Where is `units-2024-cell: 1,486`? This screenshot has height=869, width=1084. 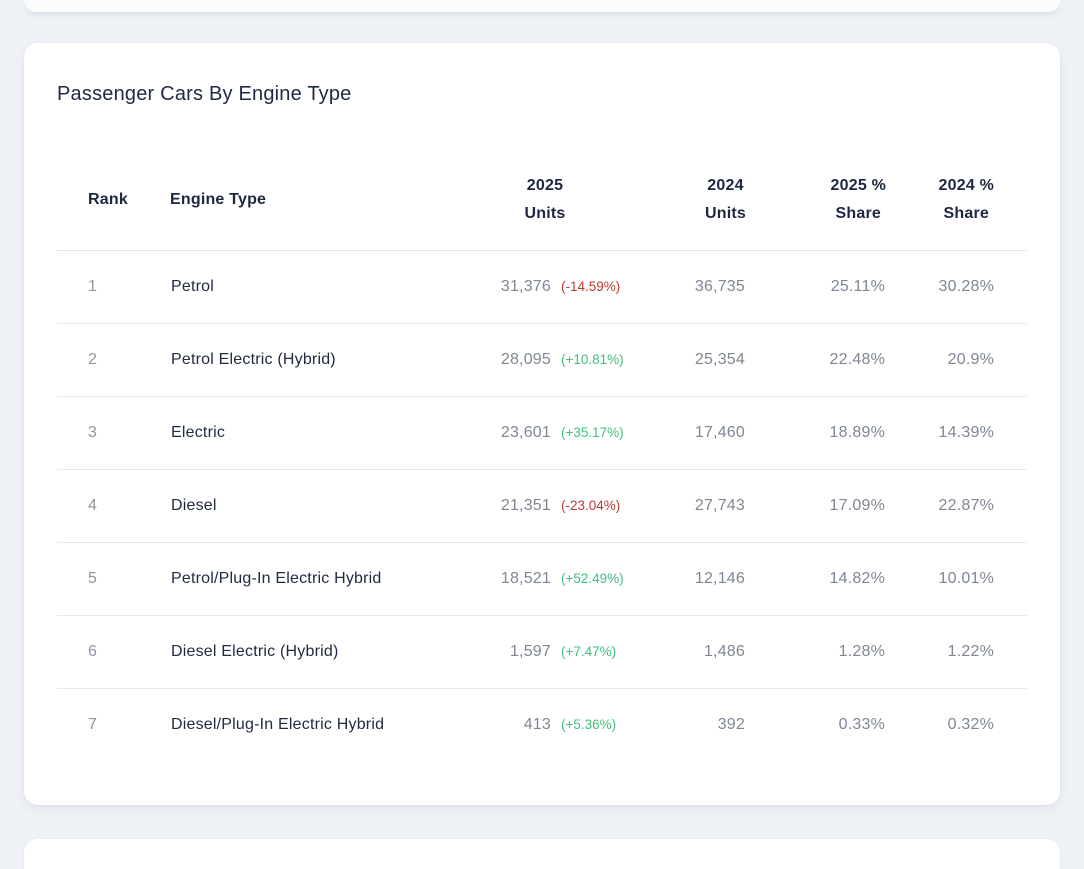 units-2024-cell: 1,486 is located at coordinates (724, 651).